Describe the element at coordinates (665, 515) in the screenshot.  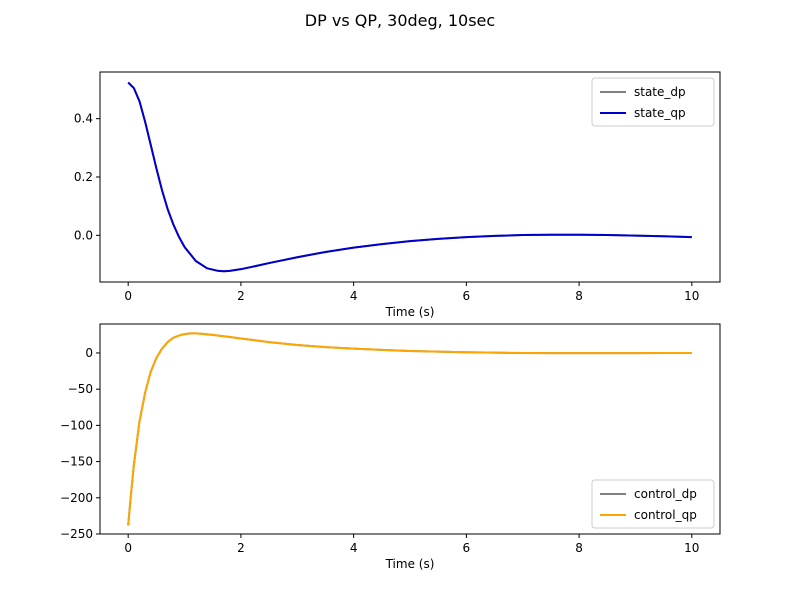
I see `chart1-legend-label: control_qp` at that location.